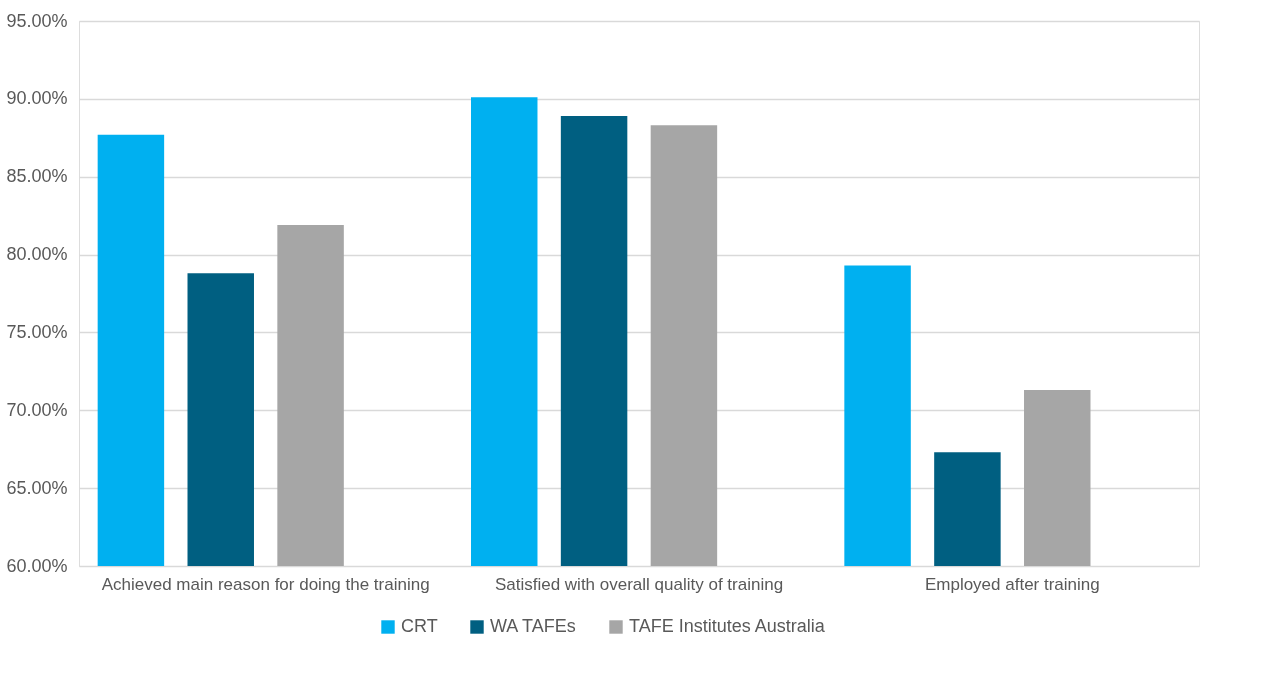 This screenshot has width=1267, height=699. What do you see at coordinates (265, 584) in the screenshot?
I see `x-tick-label: Achieved main reason for doing the training` at bounding box center [265, 584].